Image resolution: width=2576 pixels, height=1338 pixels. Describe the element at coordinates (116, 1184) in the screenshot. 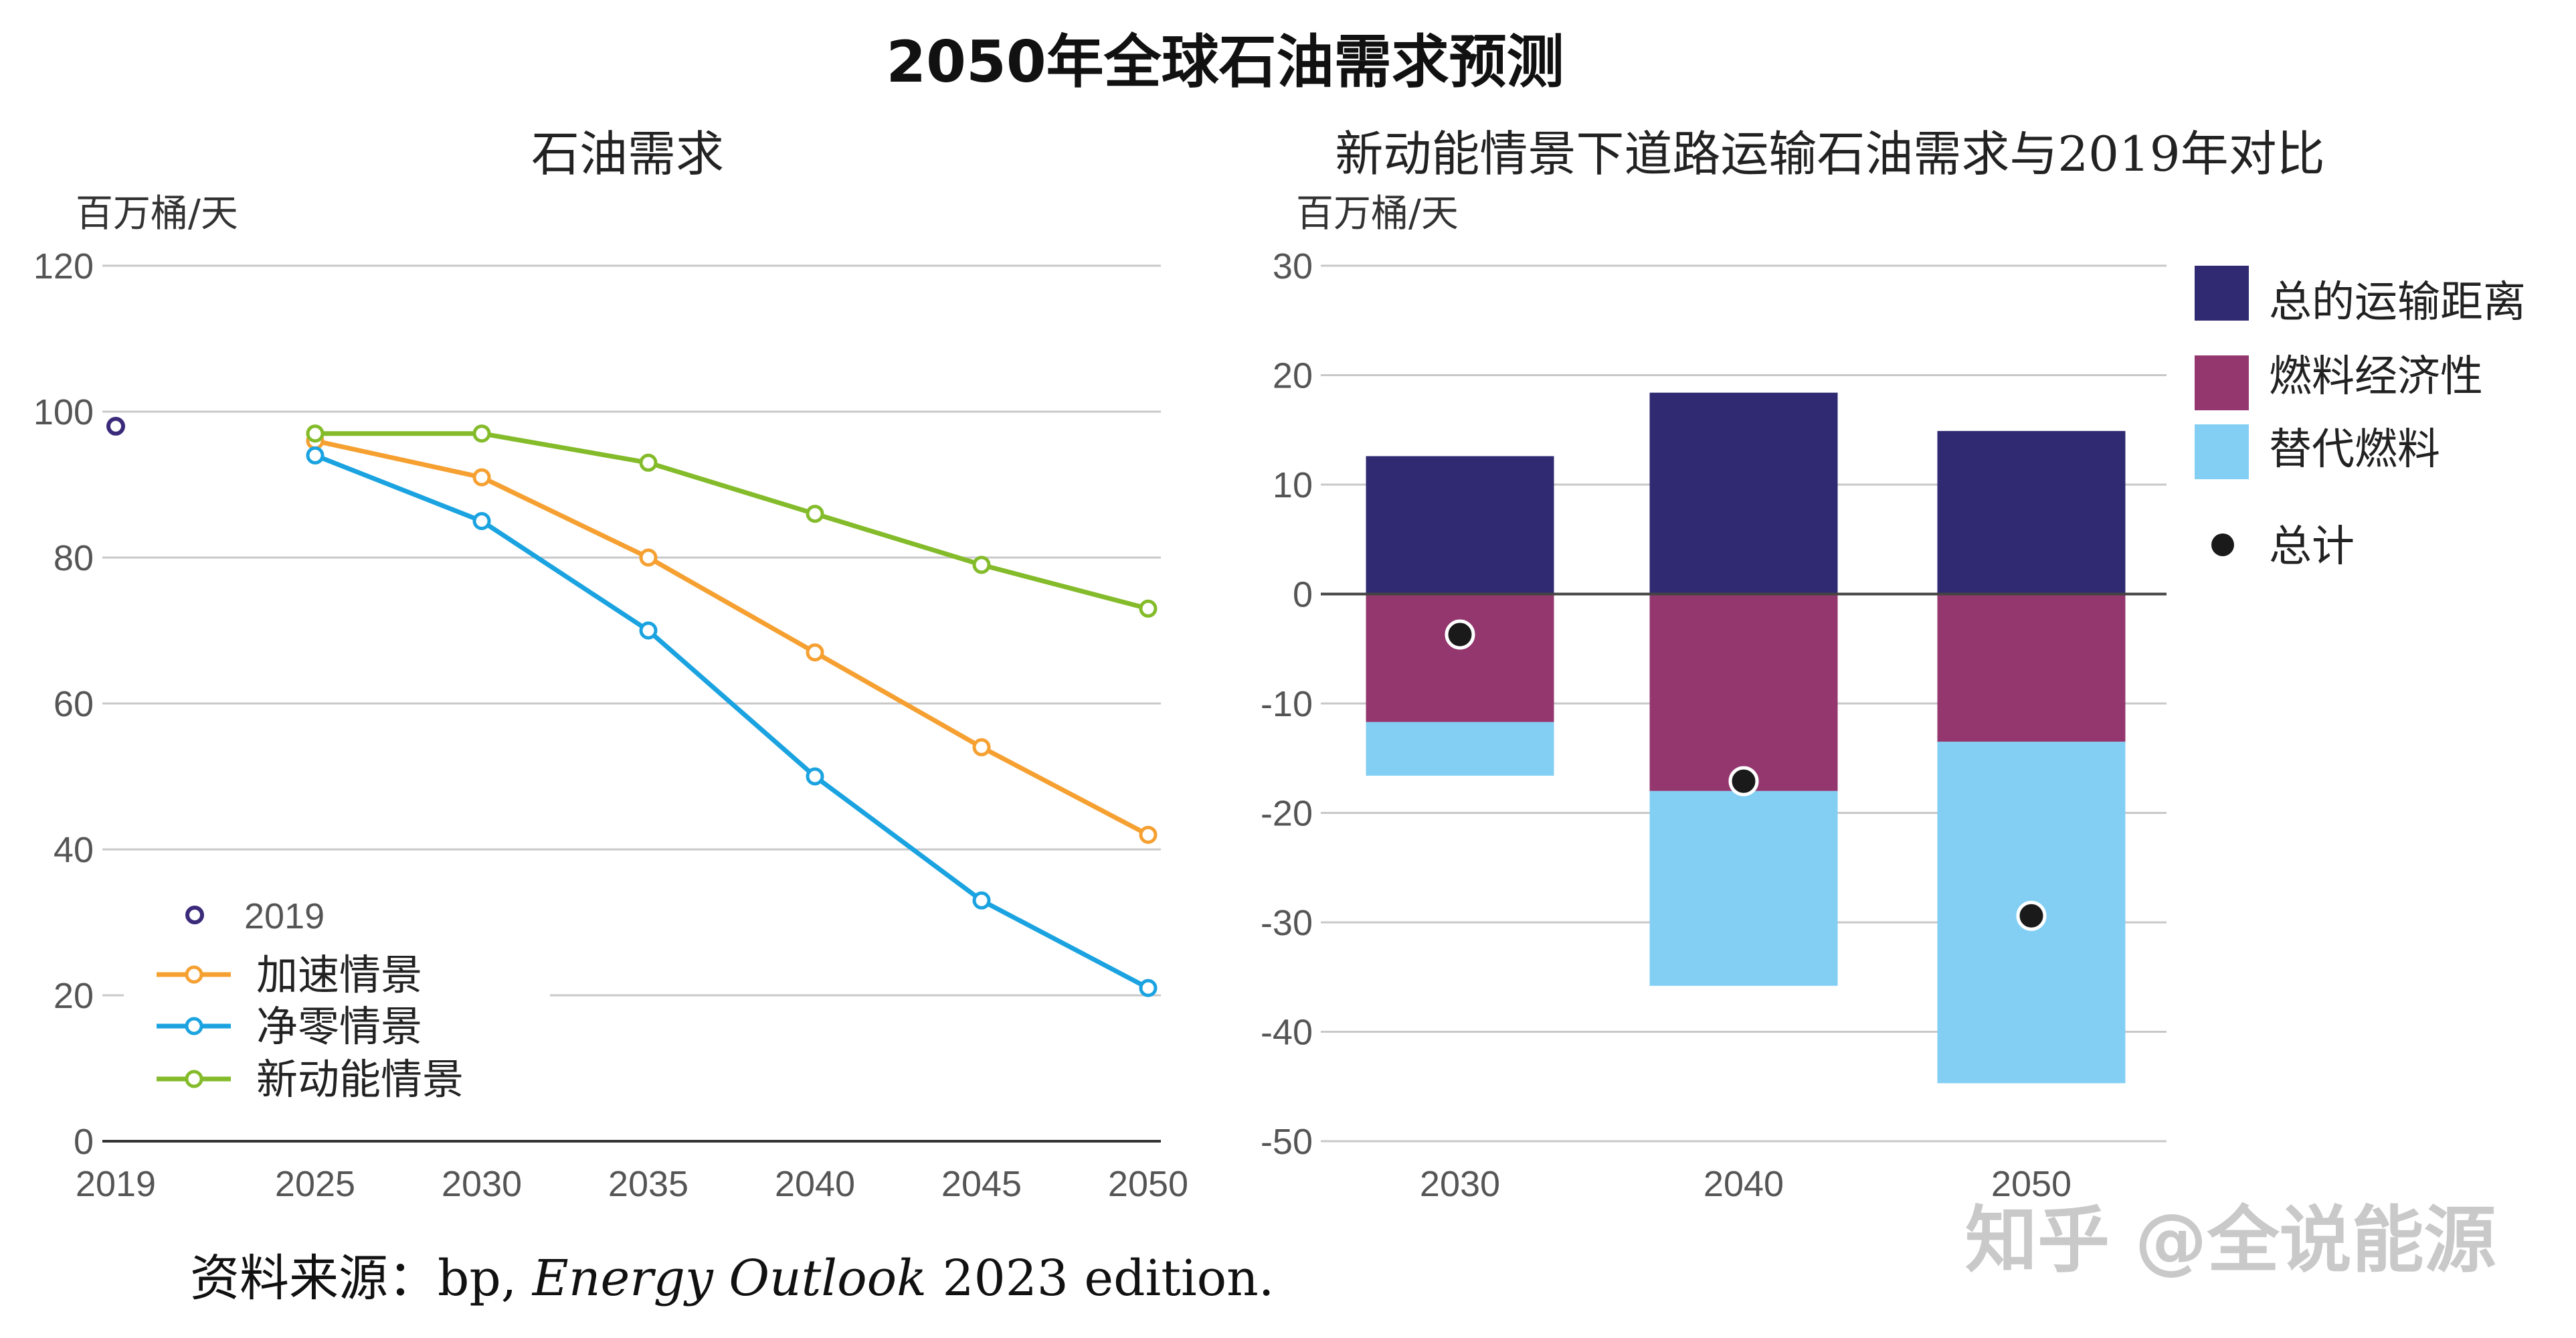

I see `x-tick-label: 2019` at that location.